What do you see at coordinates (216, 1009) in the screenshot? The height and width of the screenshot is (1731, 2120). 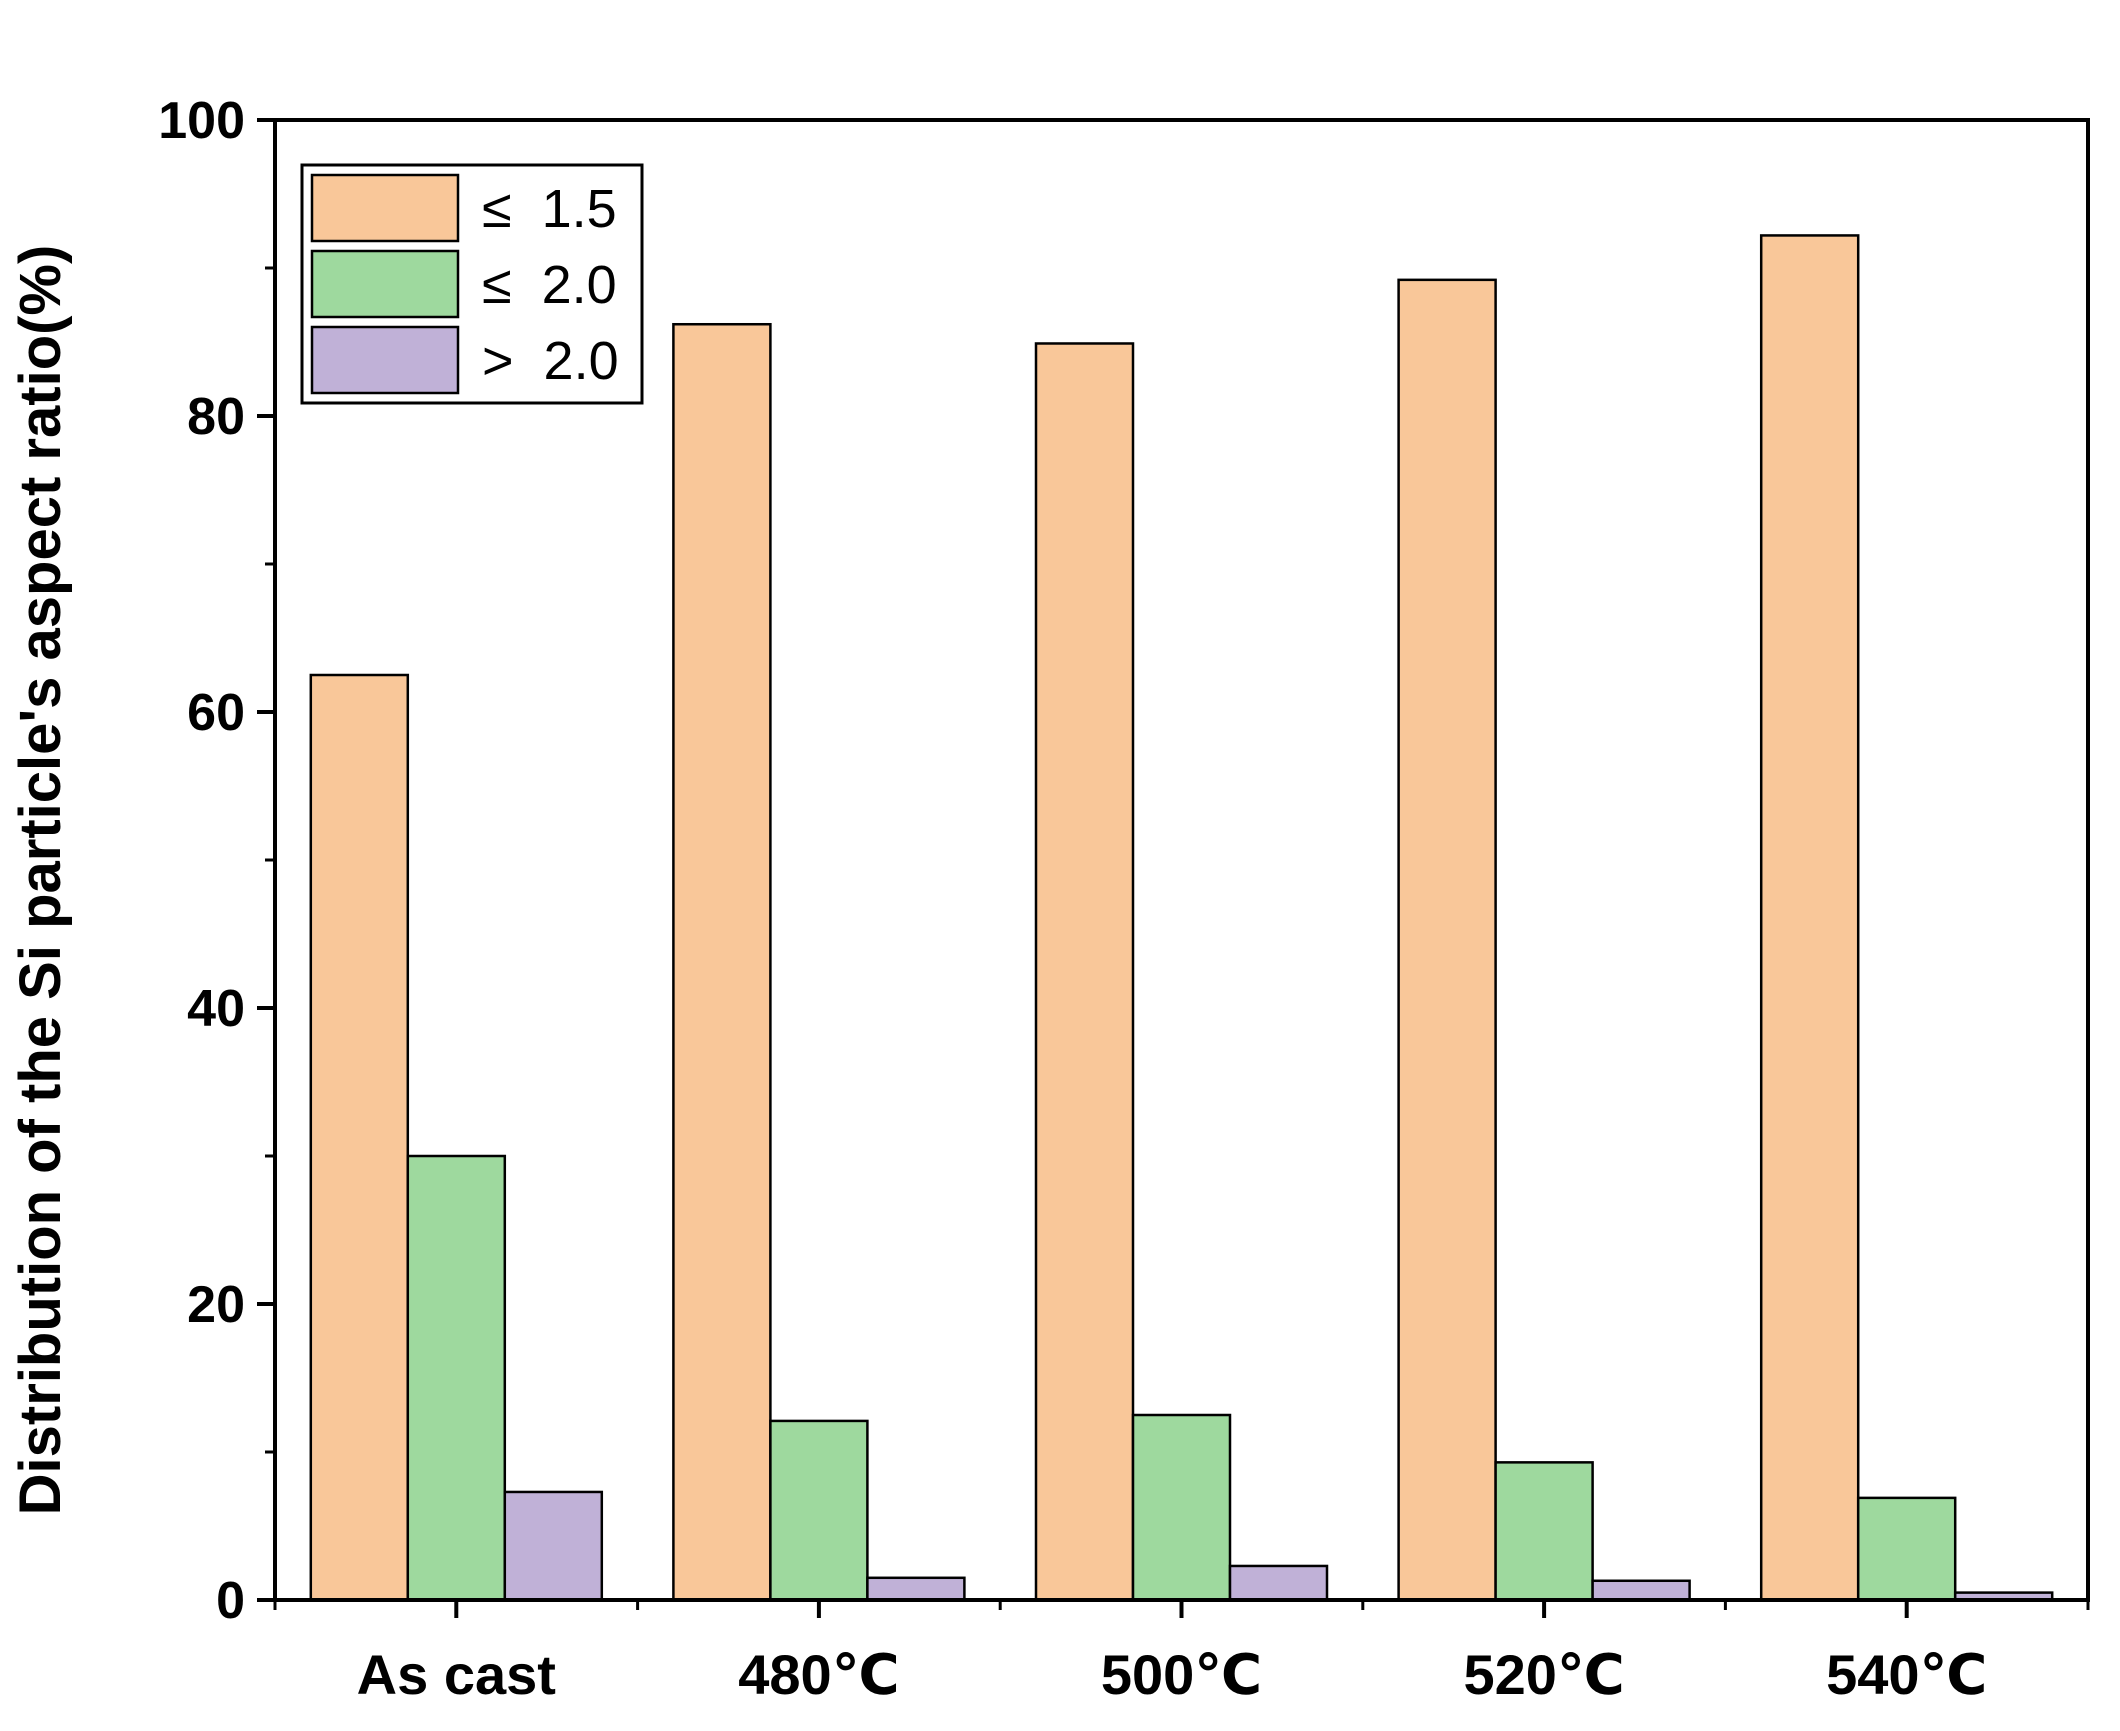 I see `y-tick-label: 40` at bounding box center [216, 1009].